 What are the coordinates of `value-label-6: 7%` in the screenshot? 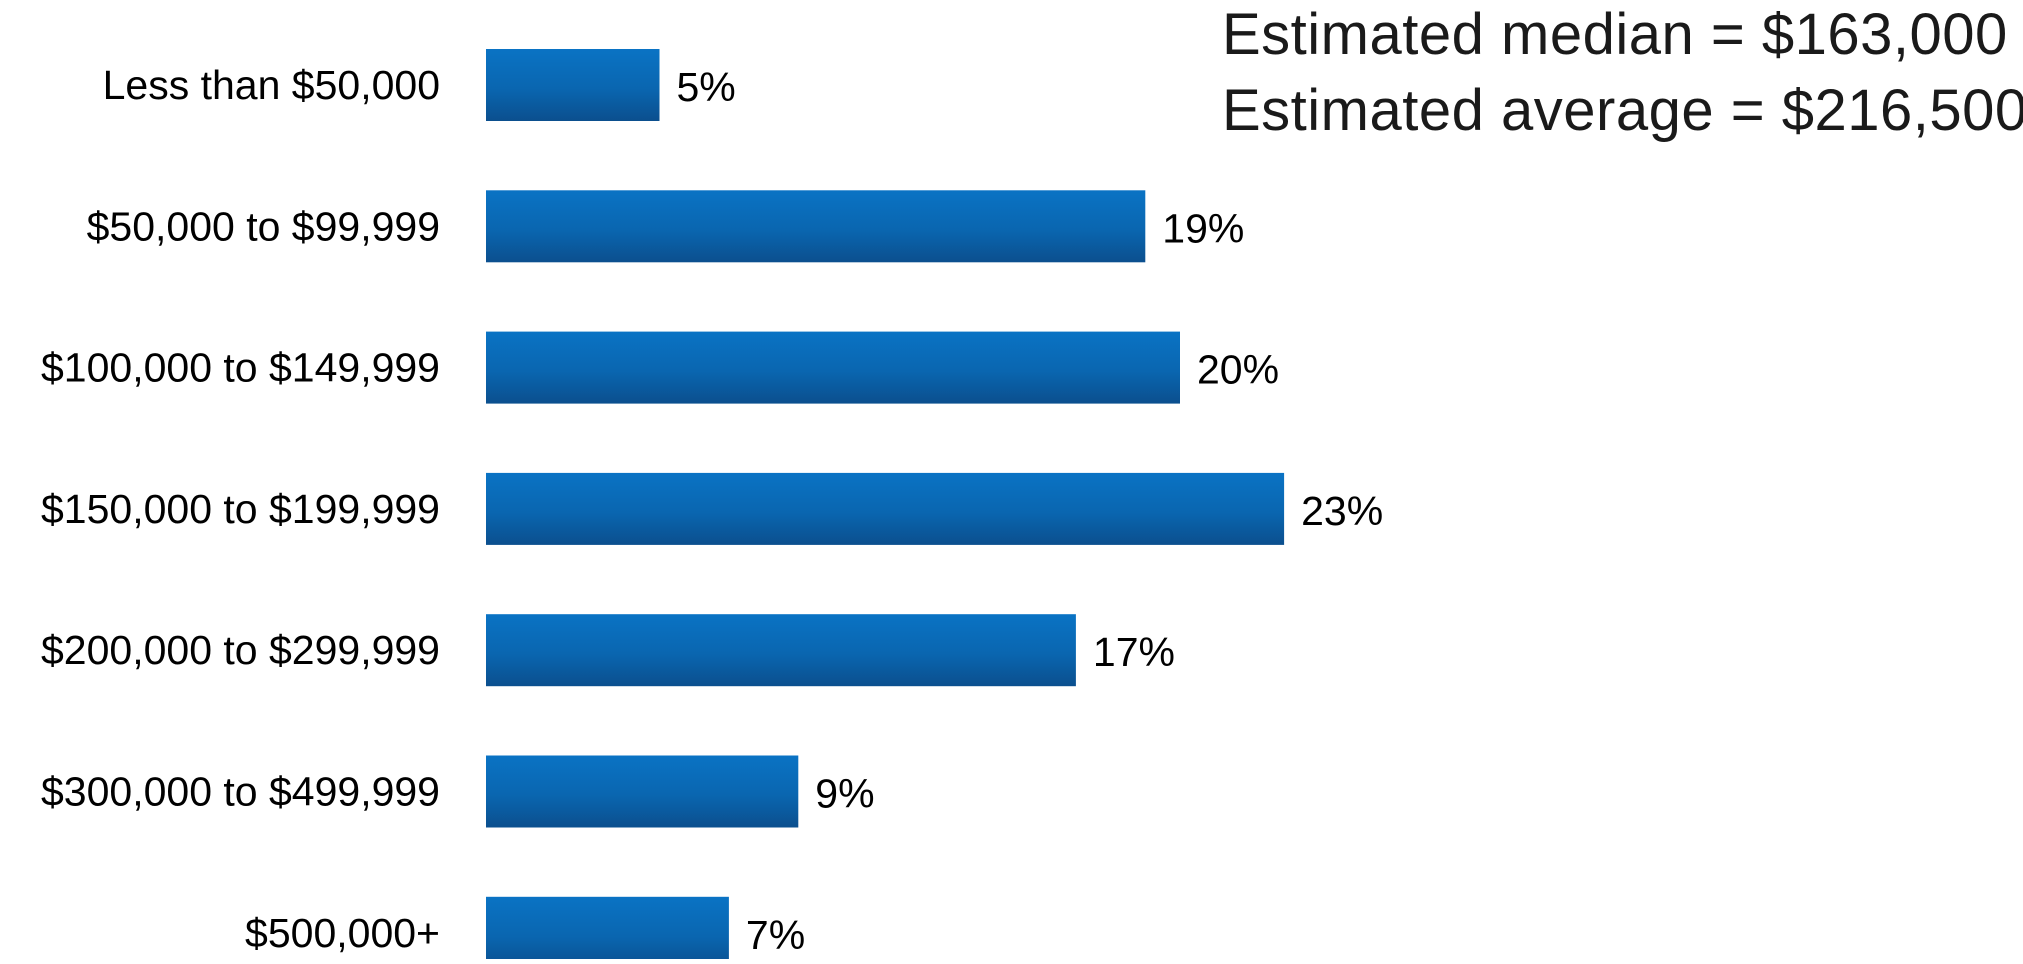 It's located at (775, 935).